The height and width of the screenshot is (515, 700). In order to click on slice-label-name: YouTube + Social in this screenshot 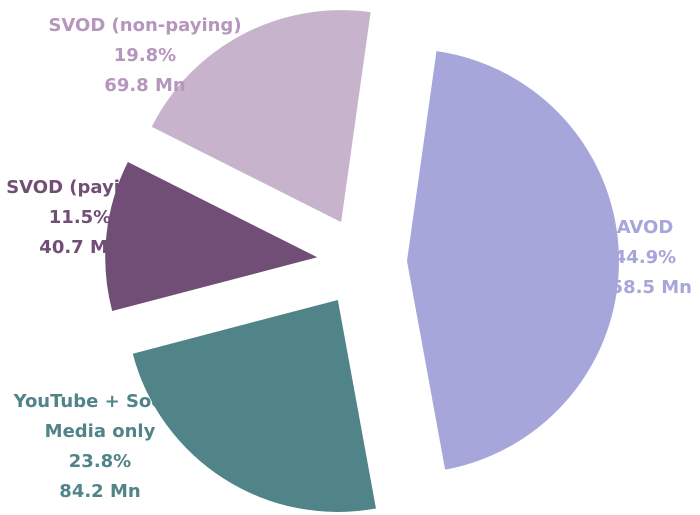, I will do `click(100, 401)`.